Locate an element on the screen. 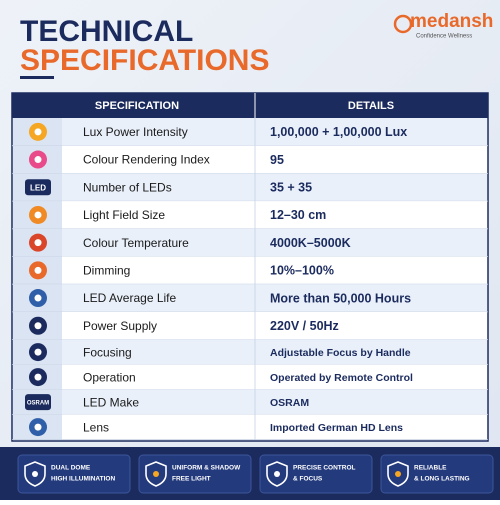 The height and width of the screenshot is (505, 500). spec-label: LED Make is located at coordinates (111, 402).